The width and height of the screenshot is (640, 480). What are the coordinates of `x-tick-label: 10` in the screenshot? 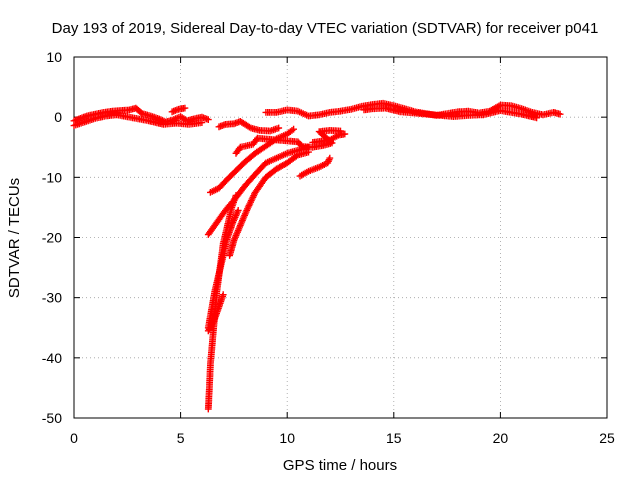 It's located at (287, 438).